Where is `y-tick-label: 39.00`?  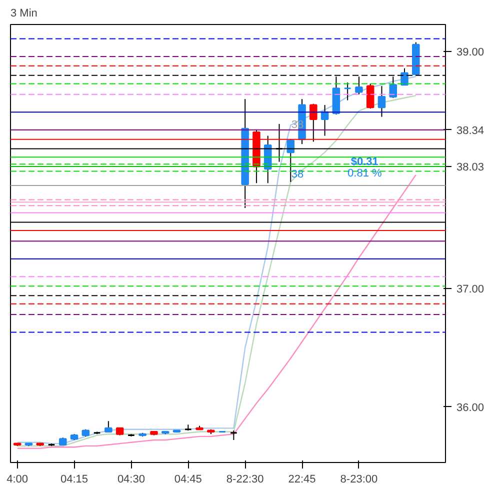 y-tick-label: 39.00 is located at coordinates (470, 52).